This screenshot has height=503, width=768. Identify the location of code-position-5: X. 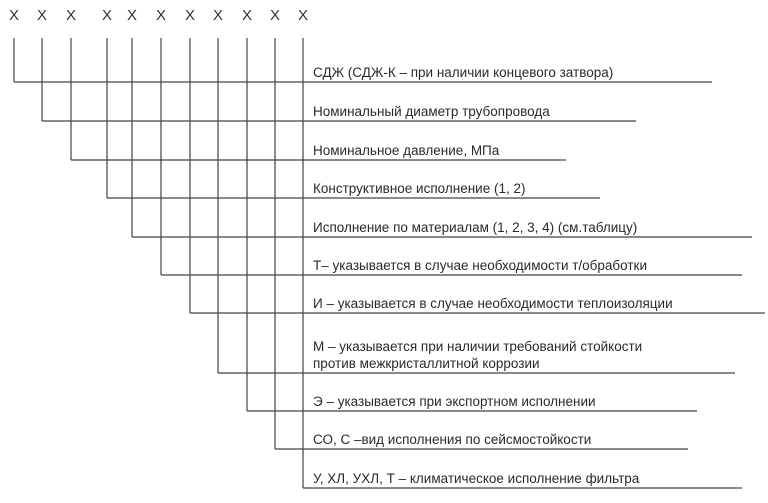
(132, 15).